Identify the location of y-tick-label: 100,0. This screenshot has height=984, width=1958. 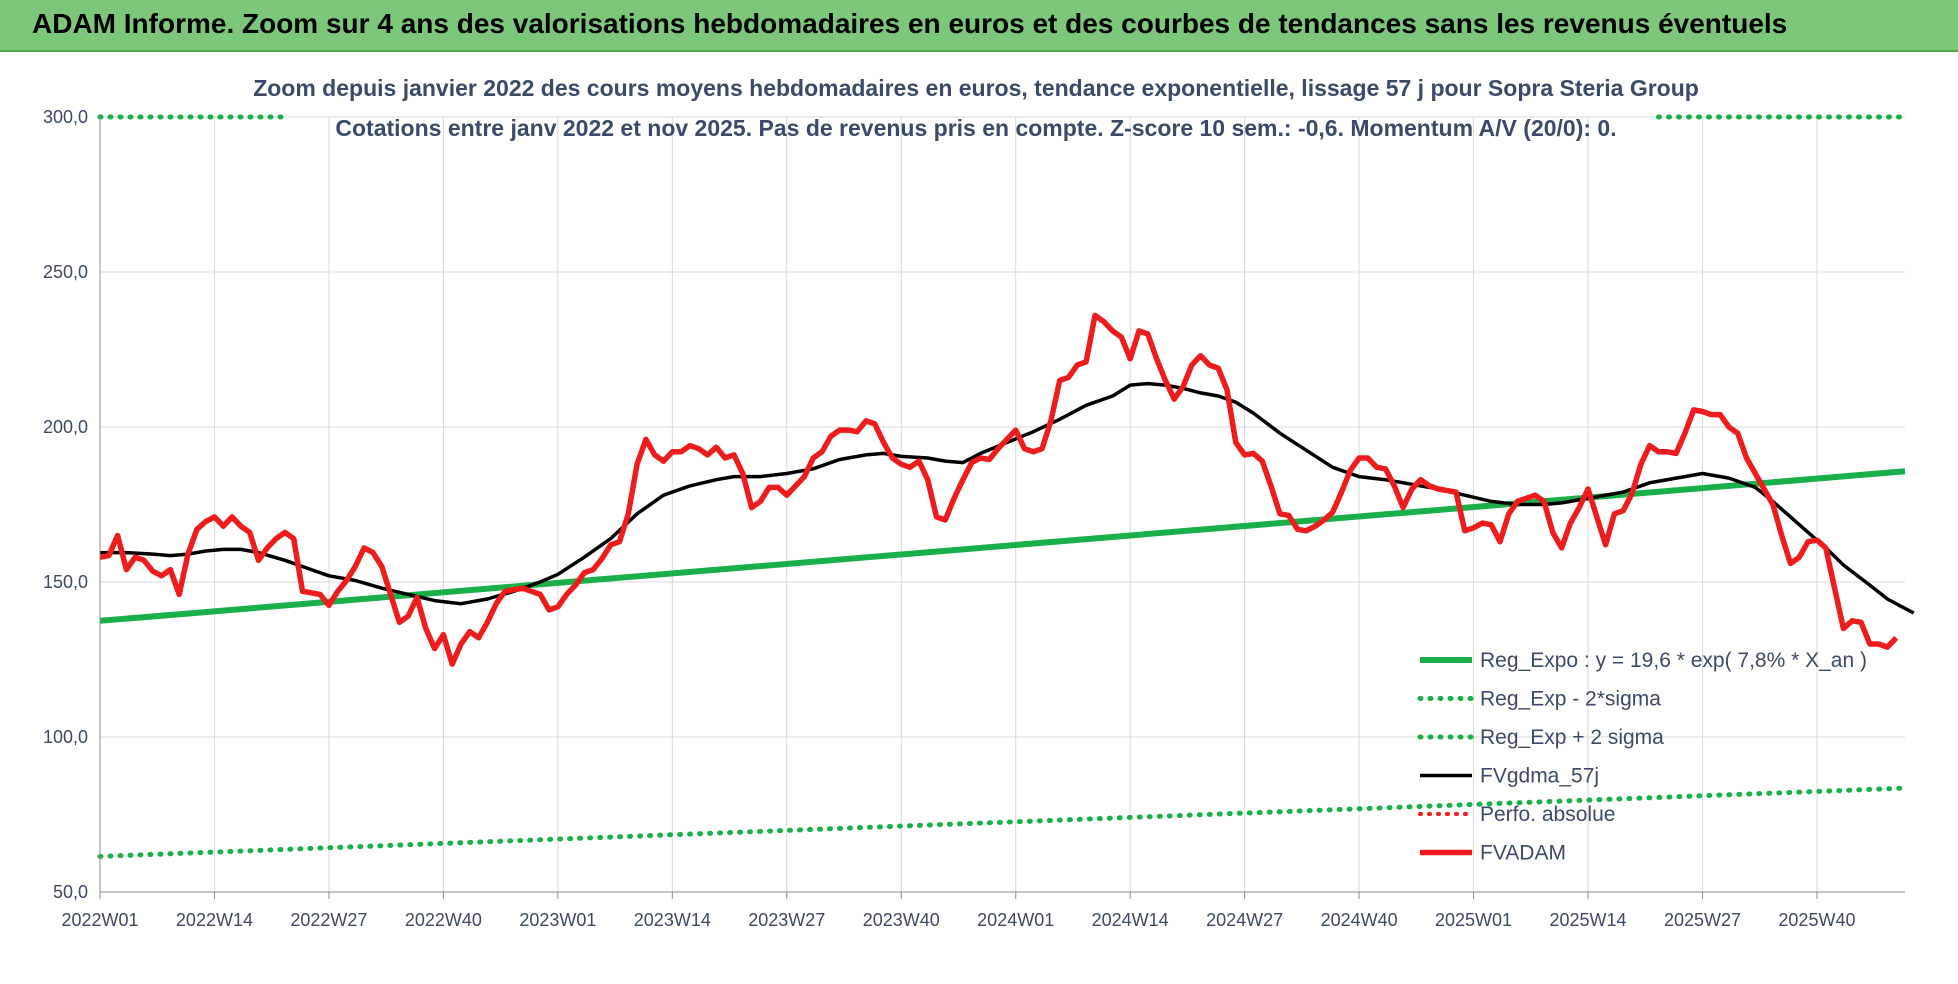
(65, 737).